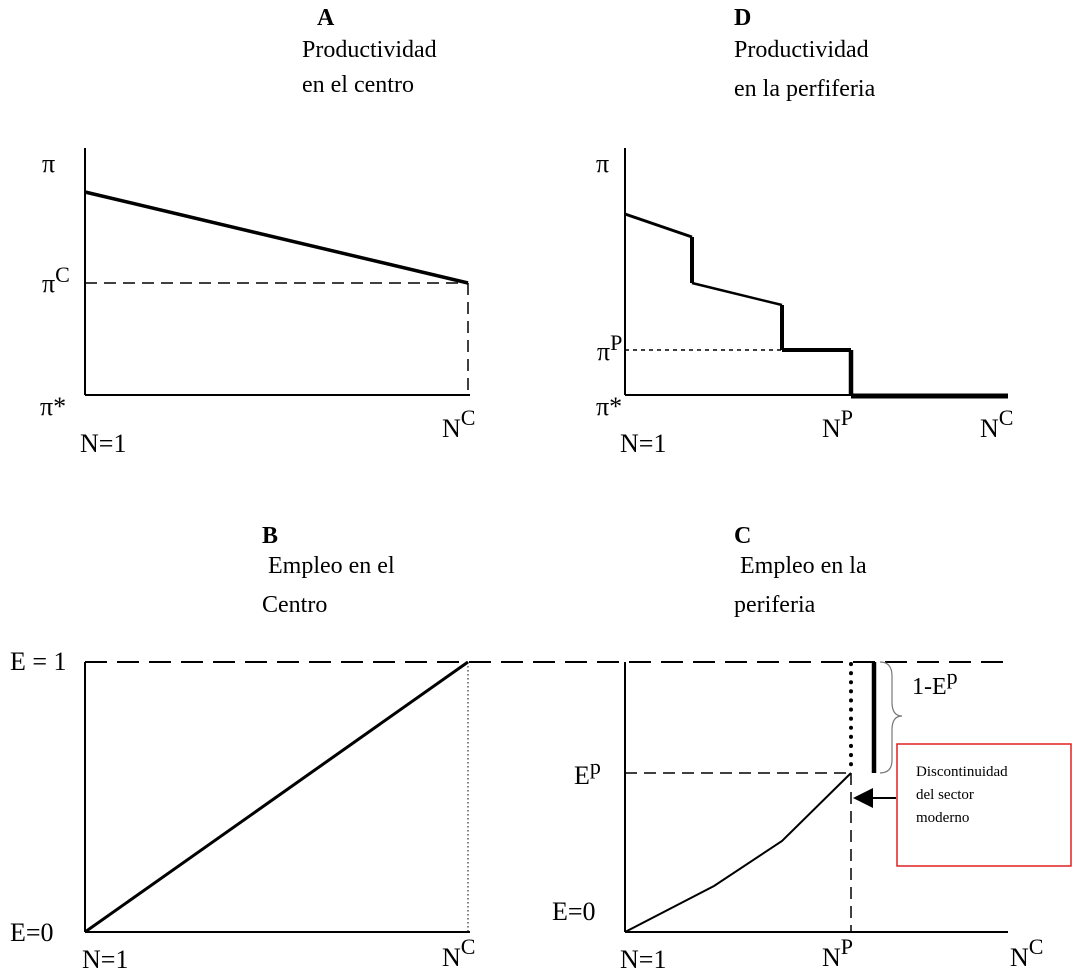 The width and height of the screenshot is (1076, 974). I want to click on panel-b-e0-label: E=0, so click(32, 932).